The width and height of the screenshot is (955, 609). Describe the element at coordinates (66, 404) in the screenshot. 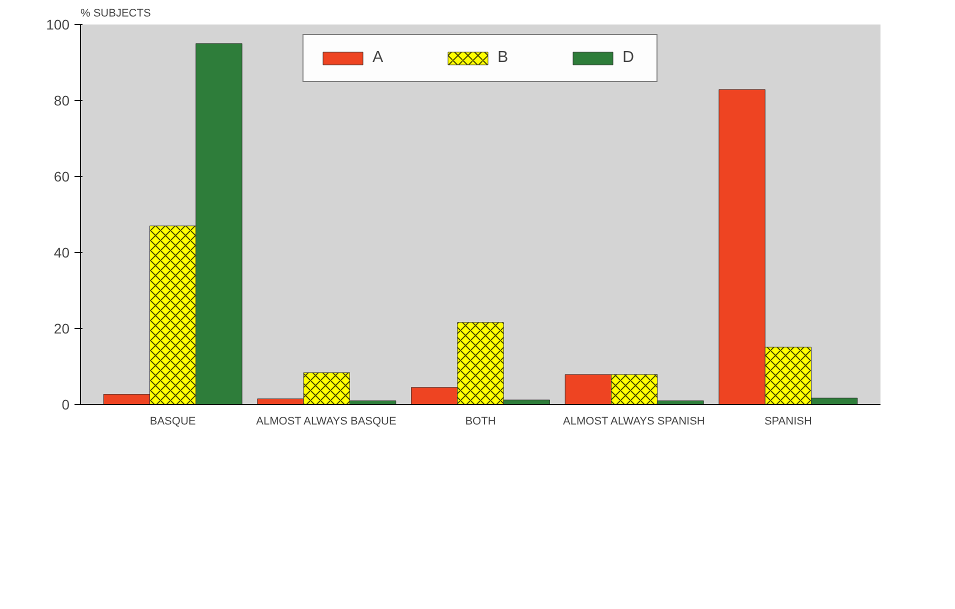

I see `y-tick-label: 0` at that location.